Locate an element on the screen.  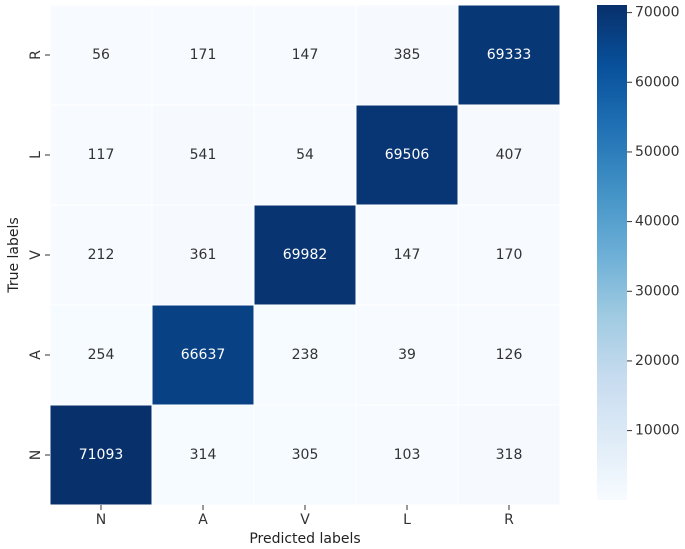
colorbar is located at coordinates (612, 252).